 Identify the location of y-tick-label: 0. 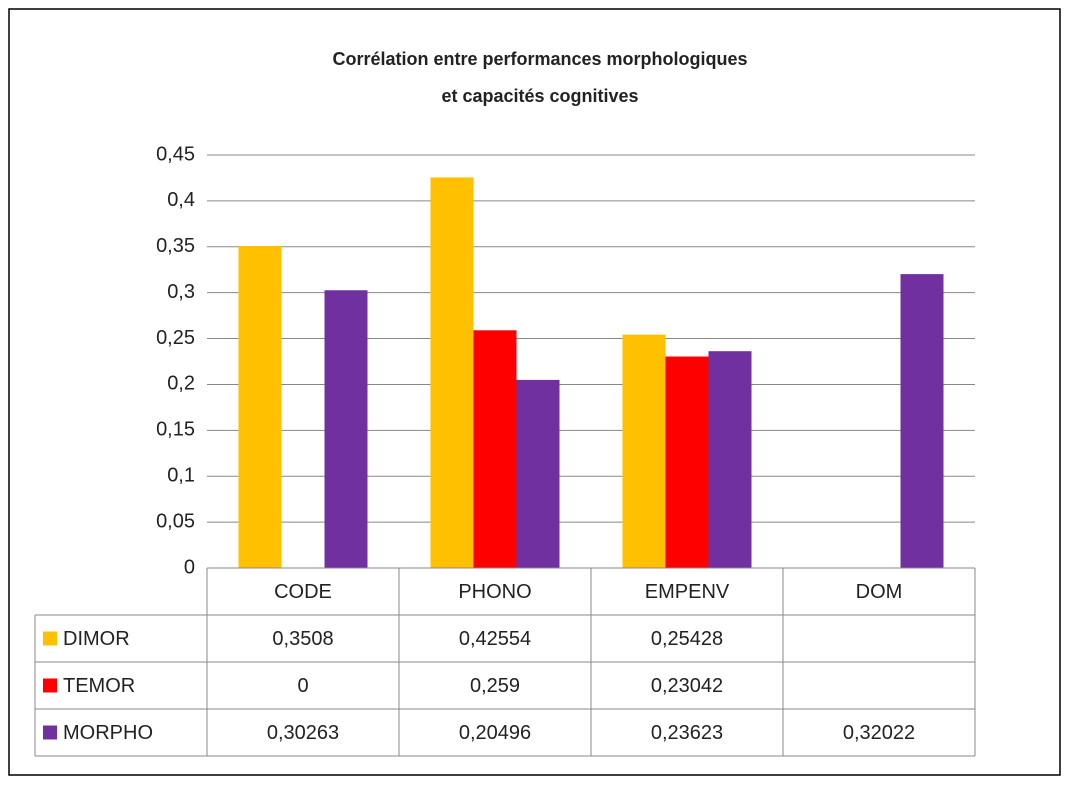
(189, 567).